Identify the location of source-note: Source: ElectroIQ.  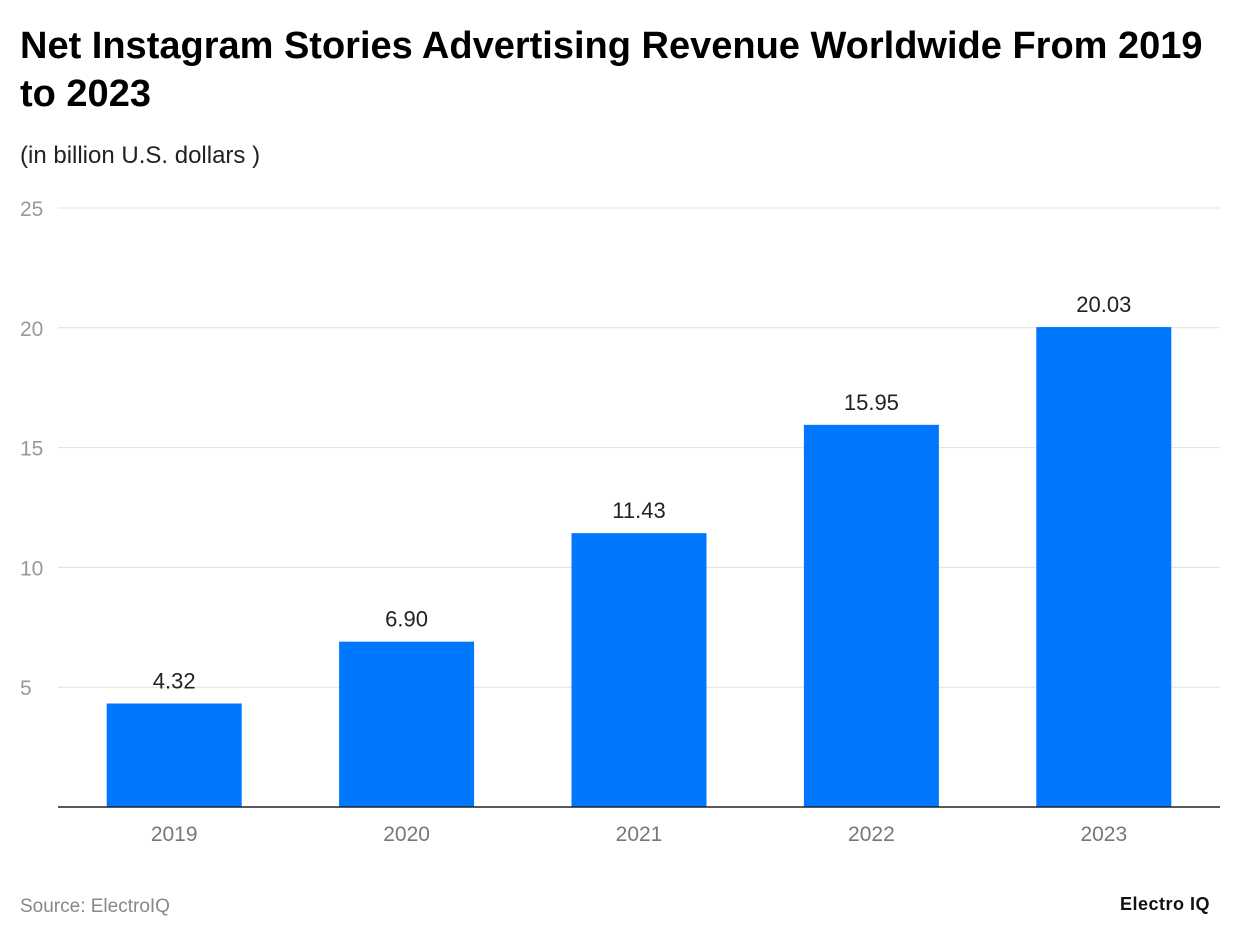
(95, 906).